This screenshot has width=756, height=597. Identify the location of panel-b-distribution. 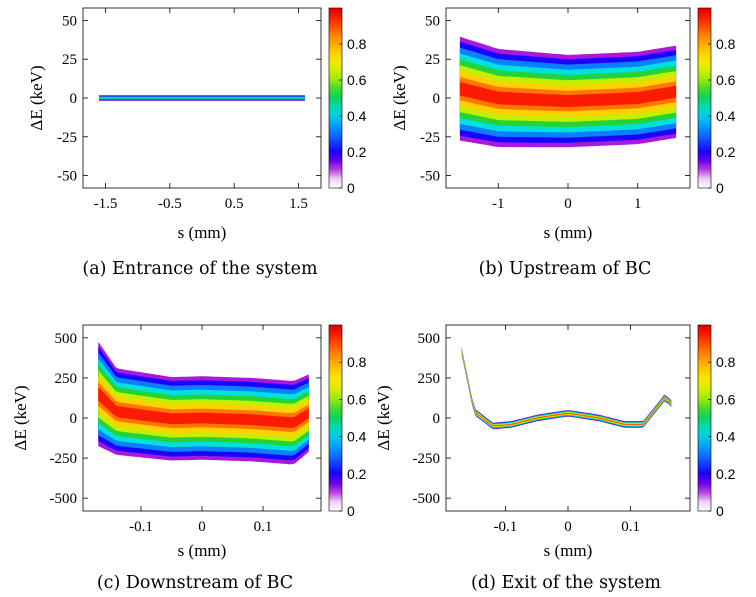
(568, 92).